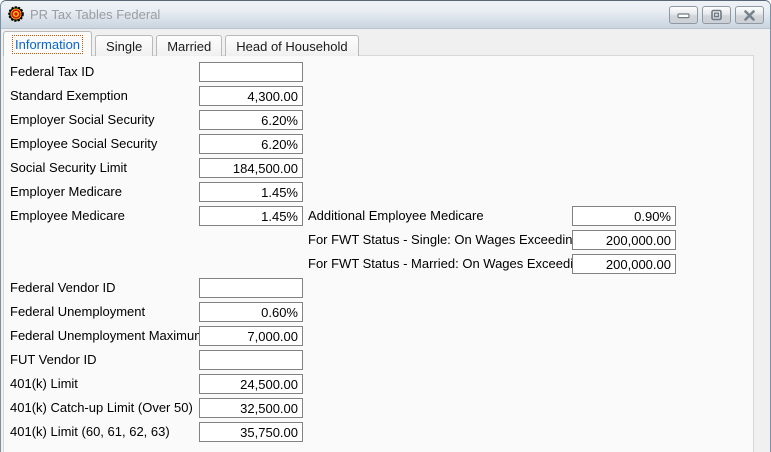  I want to click on employer-social-security-label: Employer Social Security, so click(82, 119).